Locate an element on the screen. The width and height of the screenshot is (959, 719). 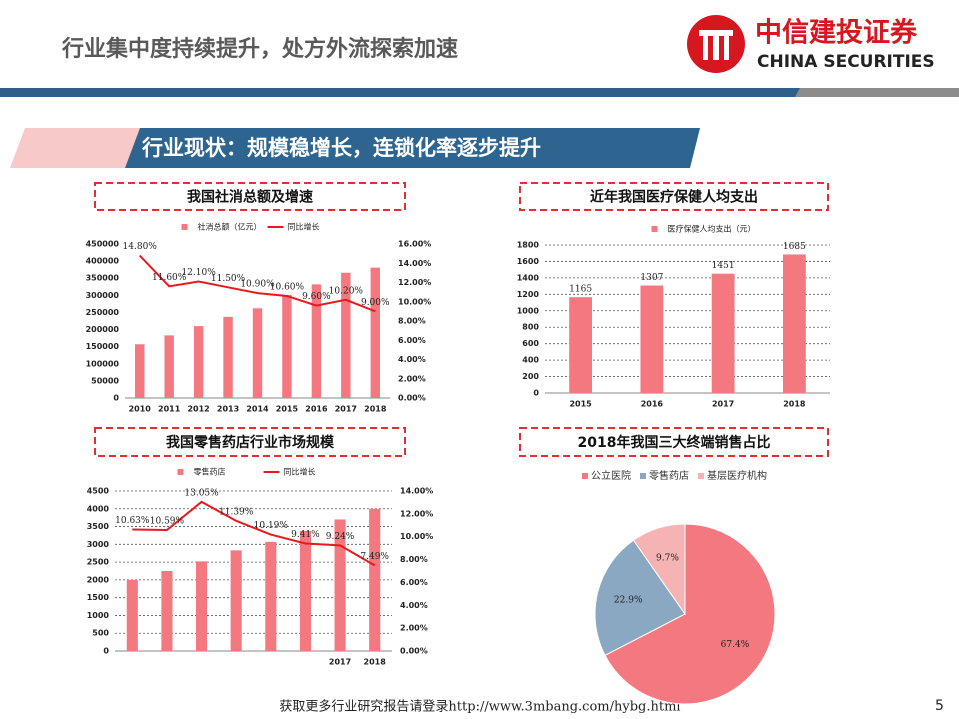
legend-label: 医疗保健人均支出（元） is located at coordinates (712, 229).